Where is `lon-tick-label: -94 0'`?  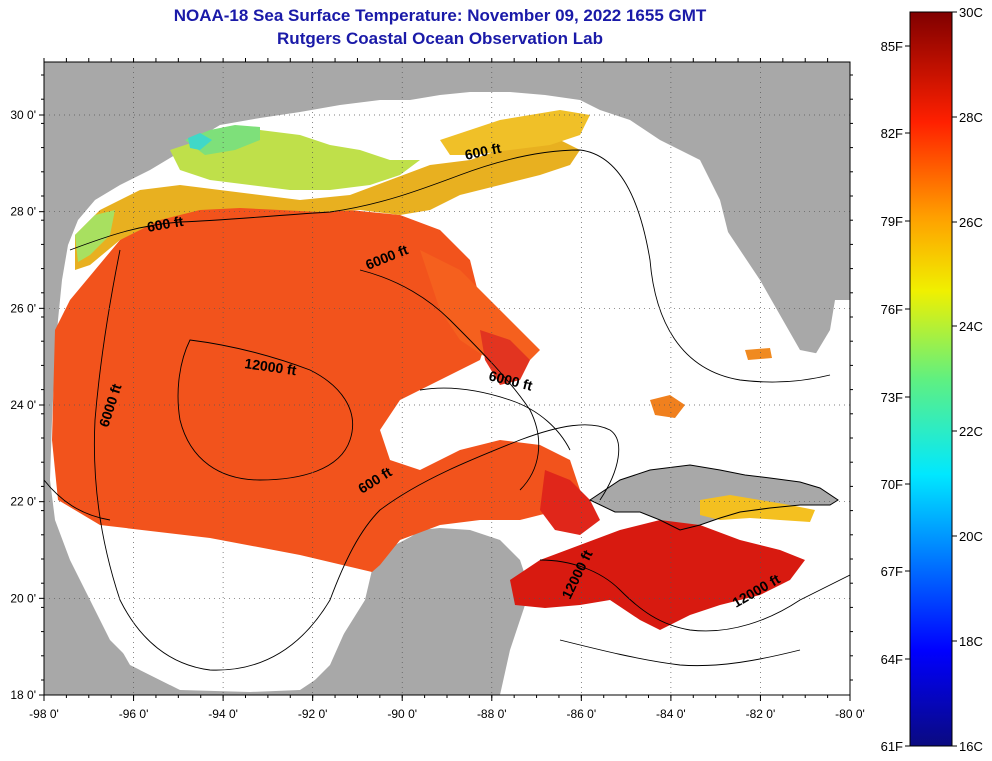 lon-tick-label: -94 0' is located at coordinates (223, 714).